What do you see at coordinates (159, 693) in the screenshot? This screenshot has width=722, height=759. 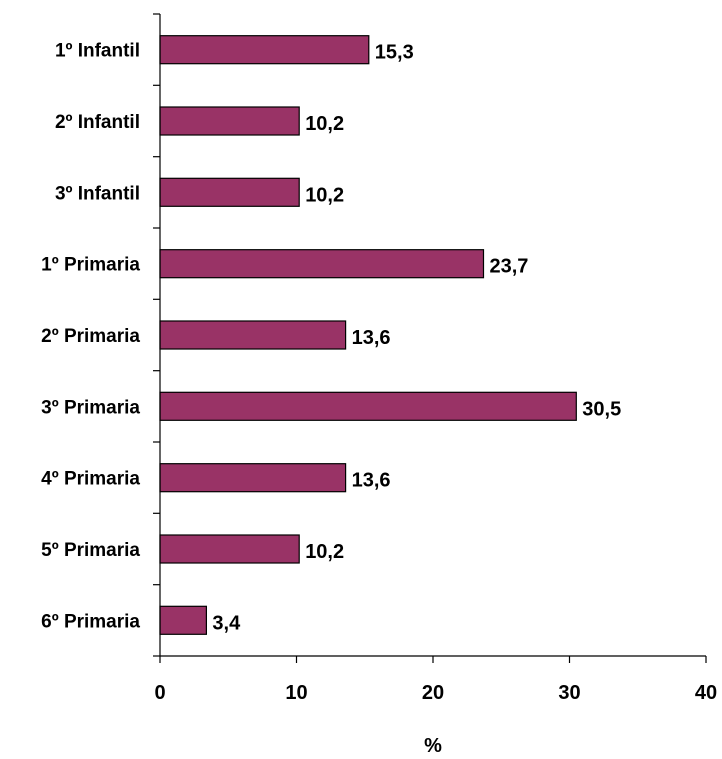 I see `x-tick-label: 0` at bounding box center [159, 693].